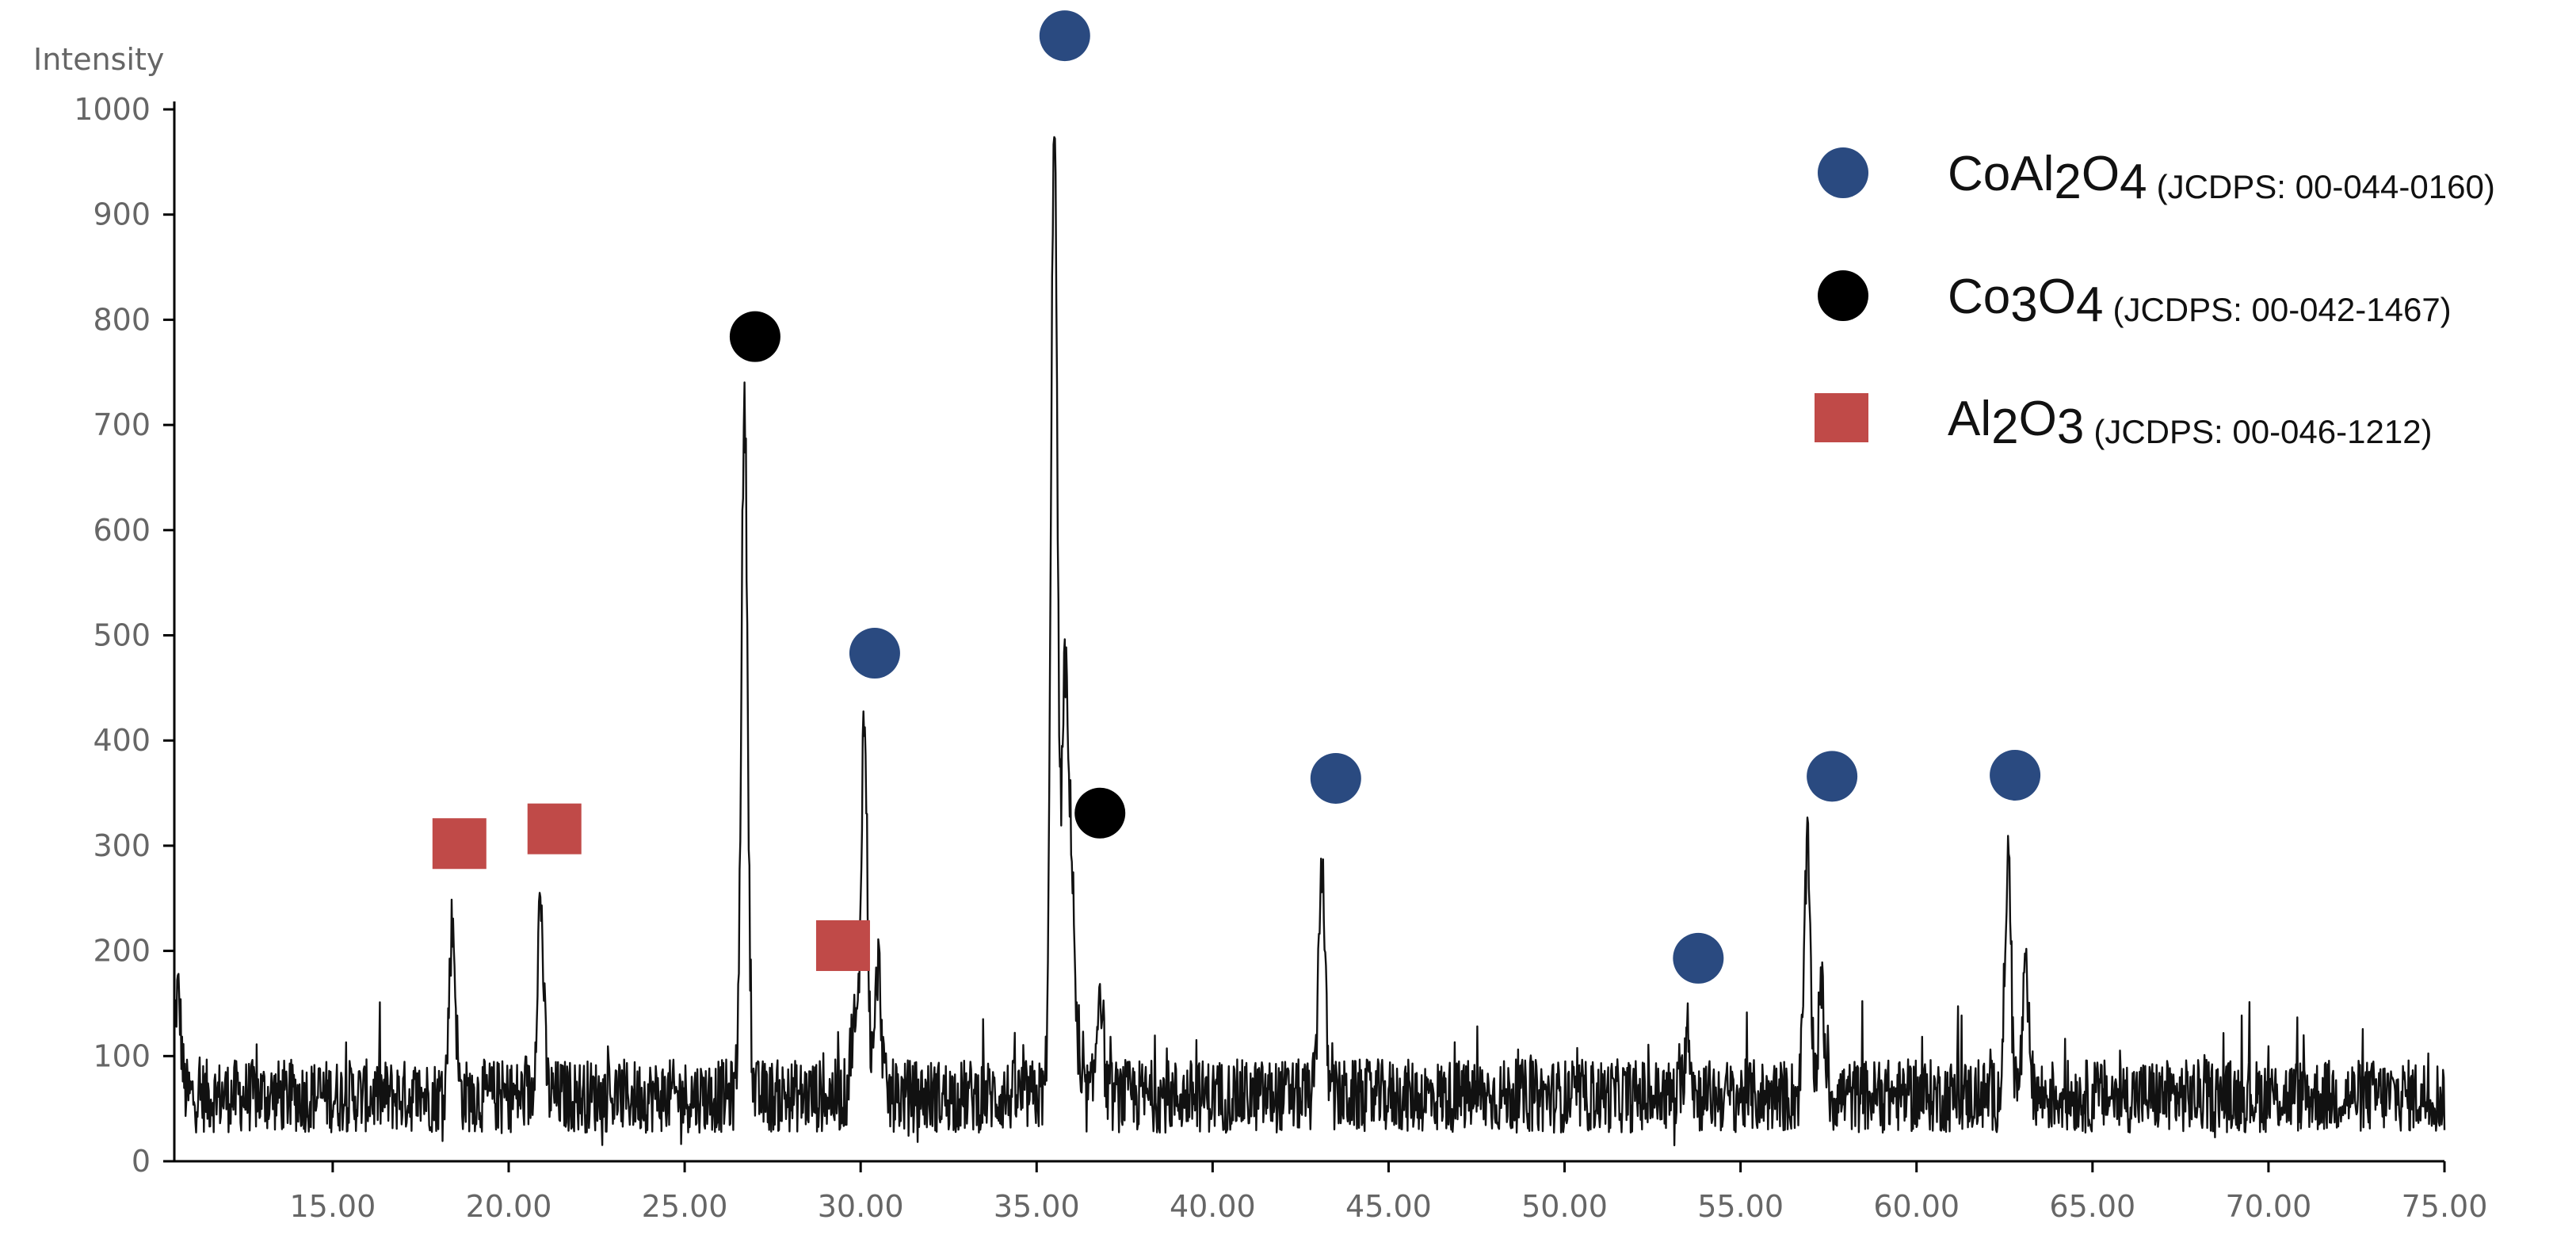  I want to click on x-tick-label: 20.00, so click(509, 1206).